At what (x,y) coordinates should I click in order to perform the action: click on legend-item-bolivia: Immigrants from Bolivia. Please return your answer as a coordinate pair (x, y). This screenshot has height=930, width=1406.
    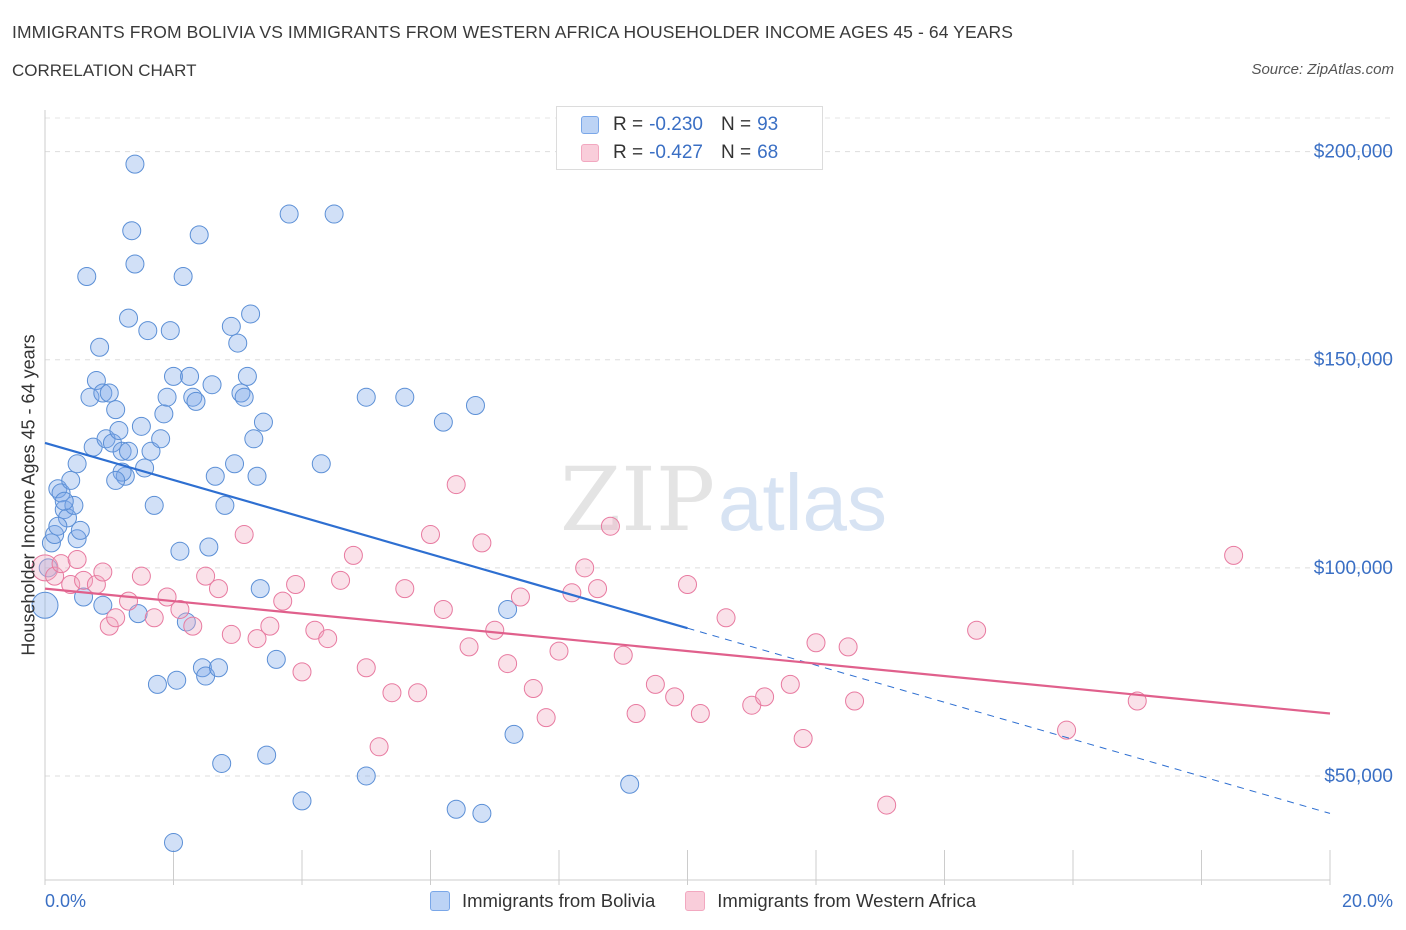
    Looking at the image, I should click on (542, 901).